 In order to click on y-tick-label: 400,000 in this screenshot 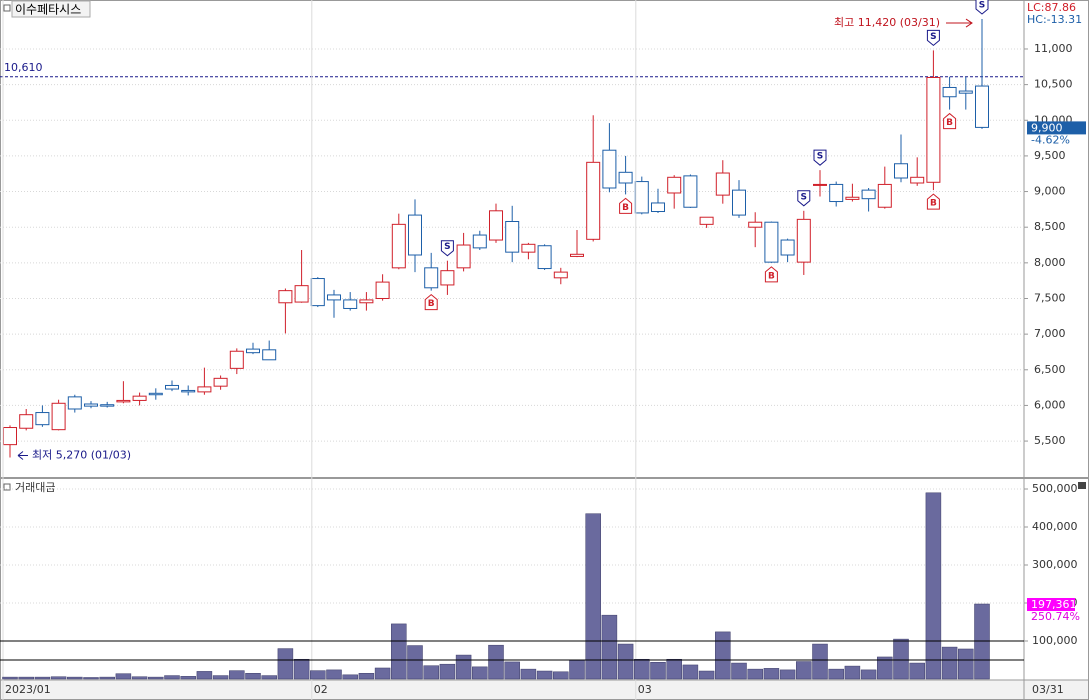, I will do `click(1055, 526)`.